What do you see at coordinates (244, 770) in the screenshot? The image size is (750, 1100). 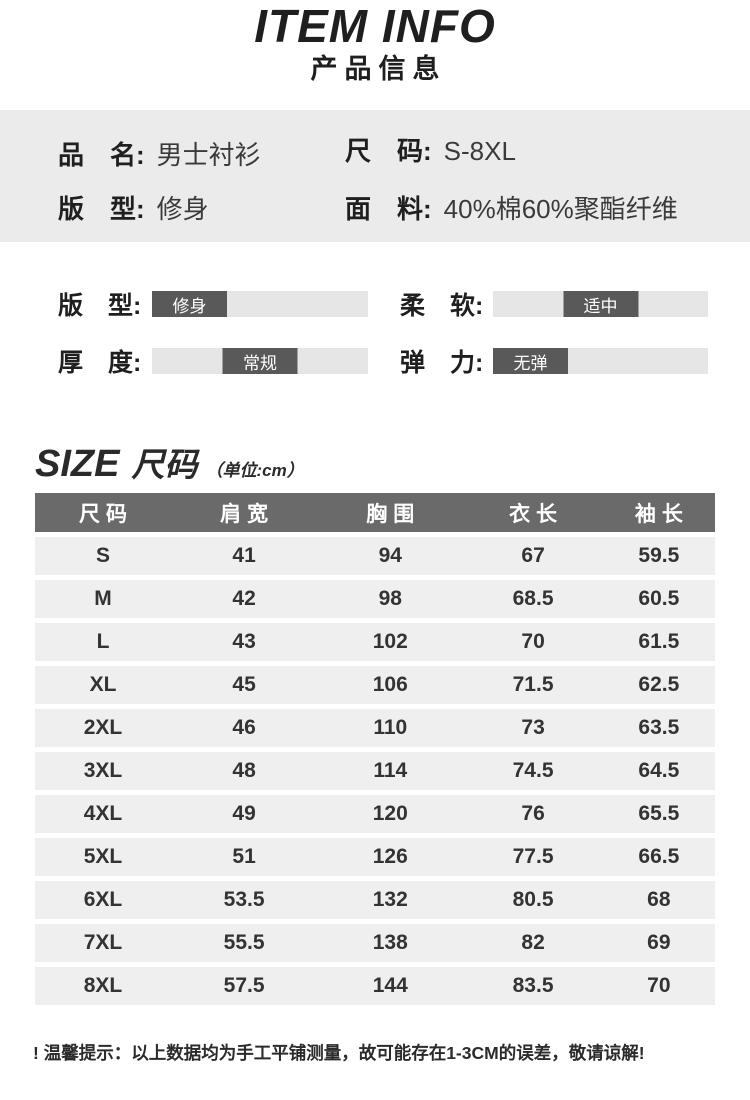 I see `size-table-cell: 48` at bounding box center [244, 770].